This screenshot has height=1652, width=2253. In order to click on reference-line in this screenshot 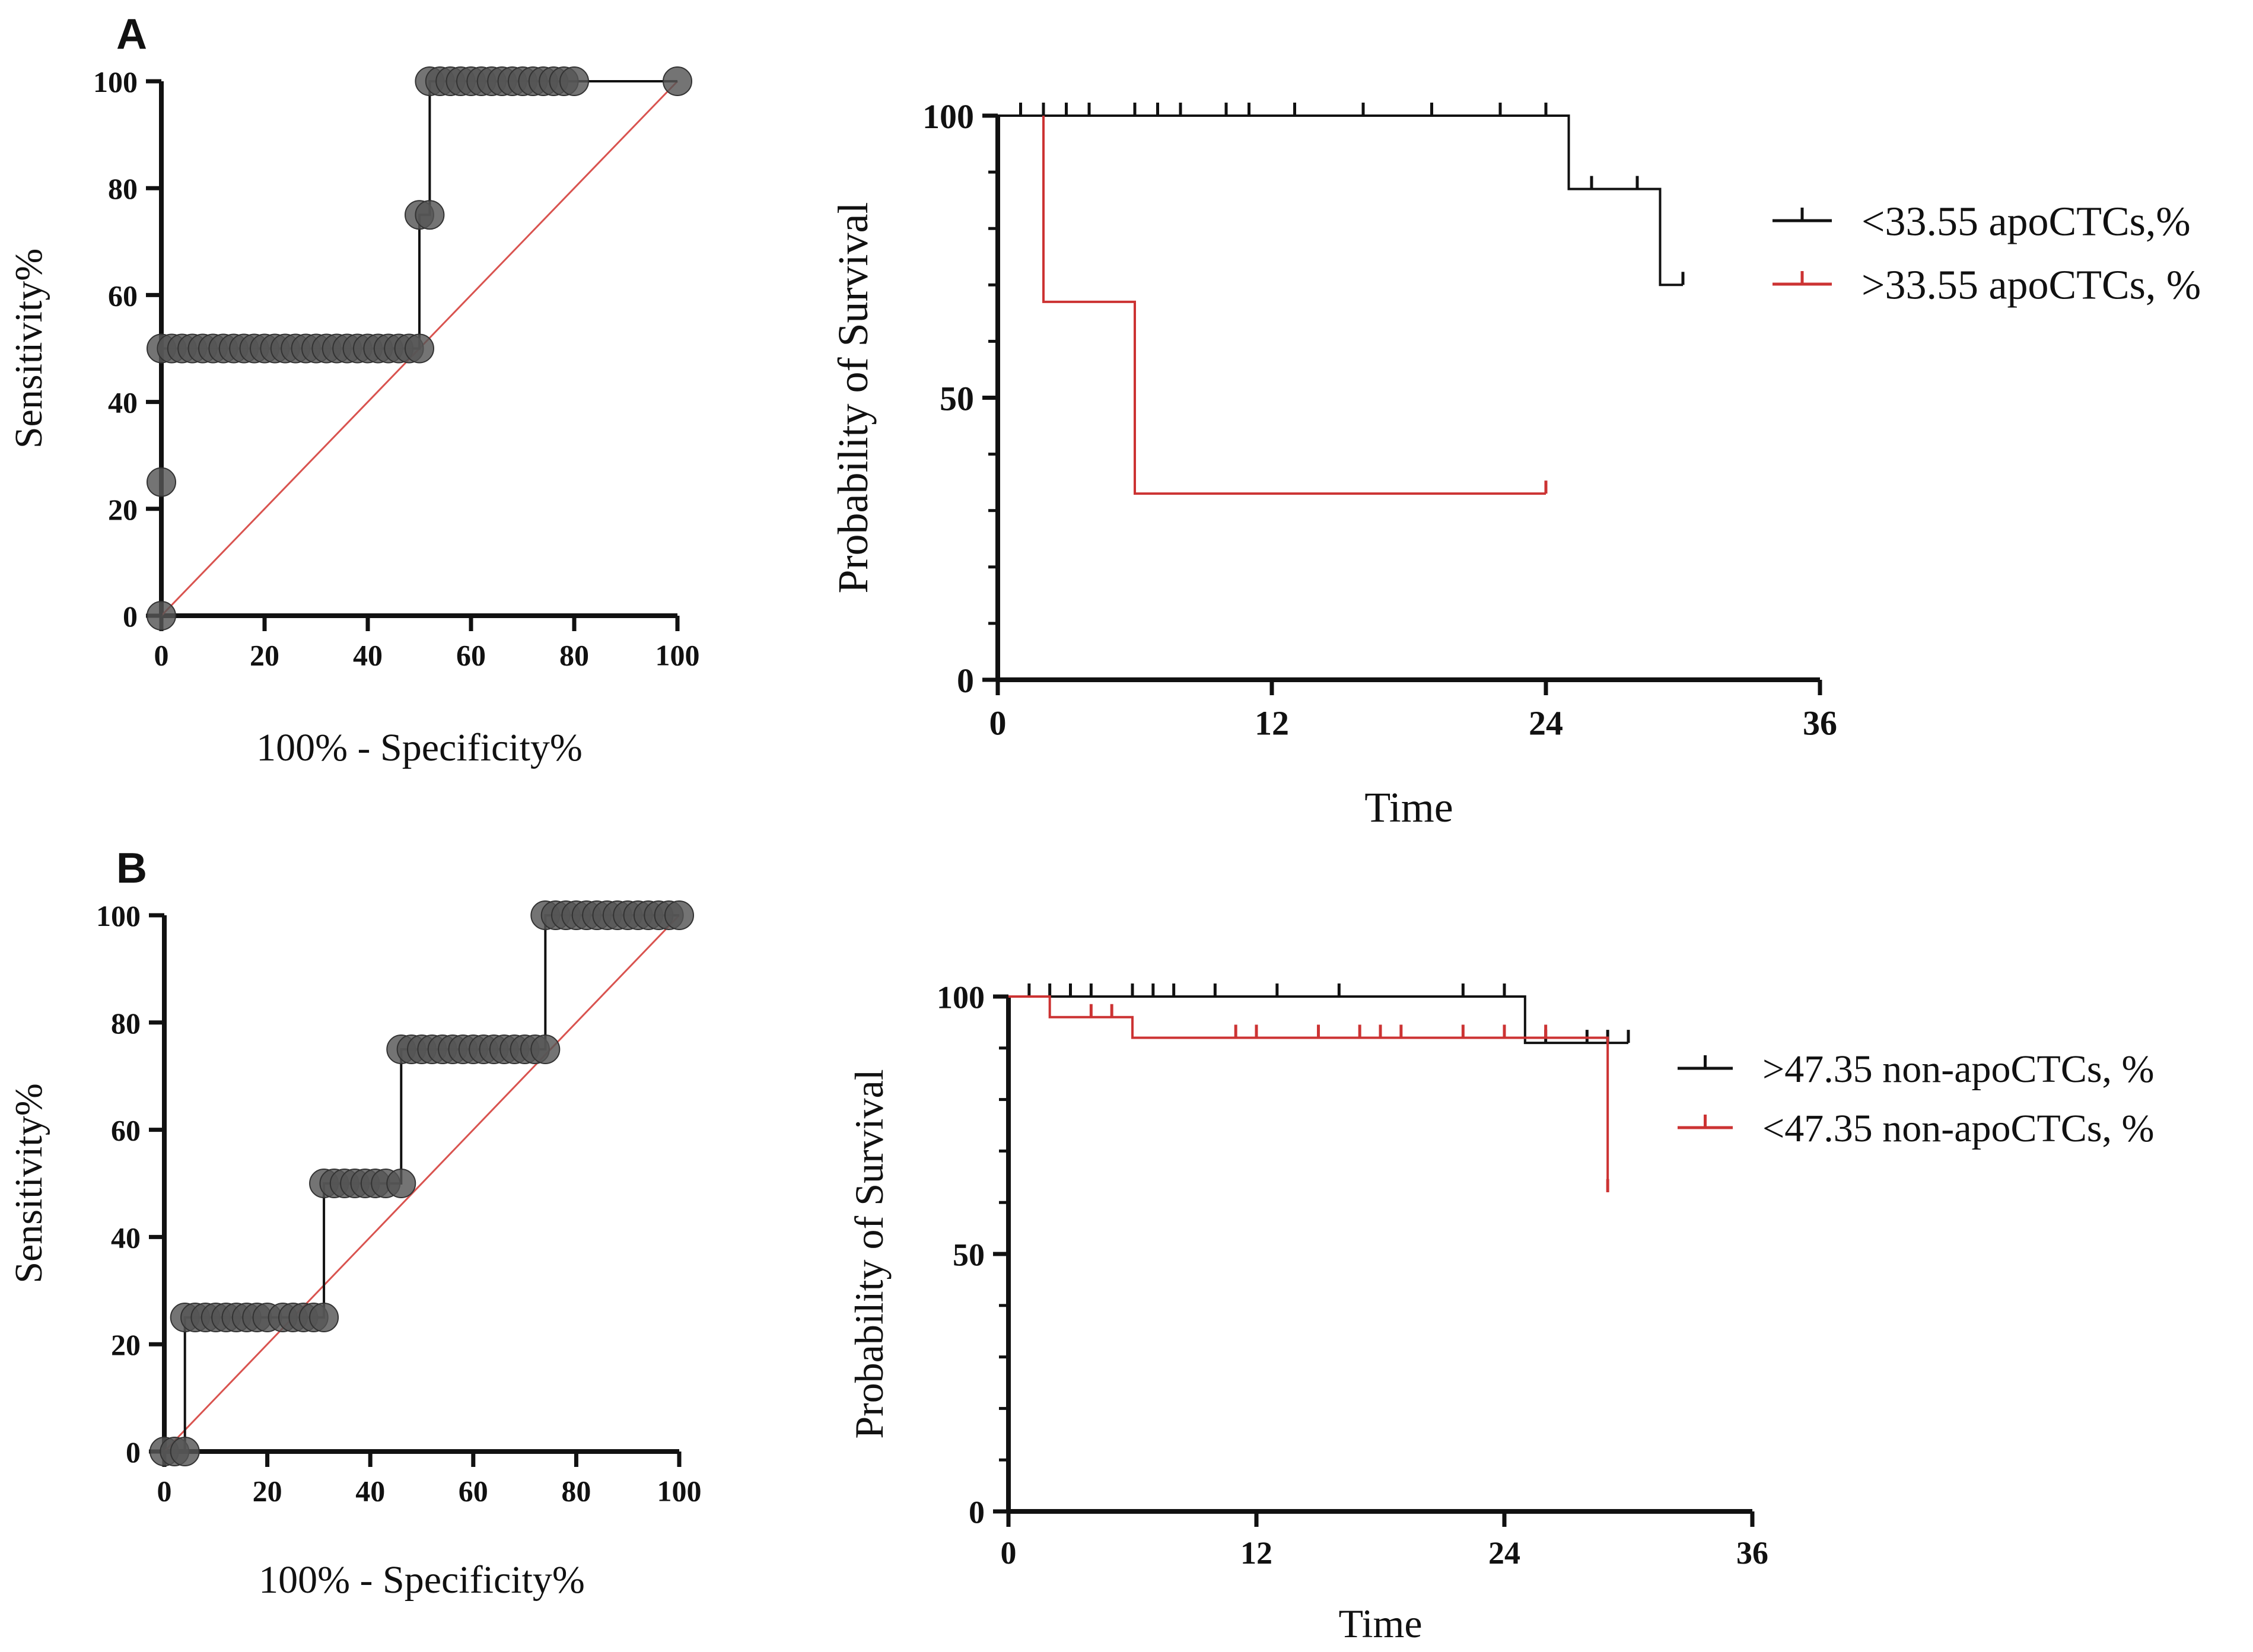, I will do `click(421, 1184)`.